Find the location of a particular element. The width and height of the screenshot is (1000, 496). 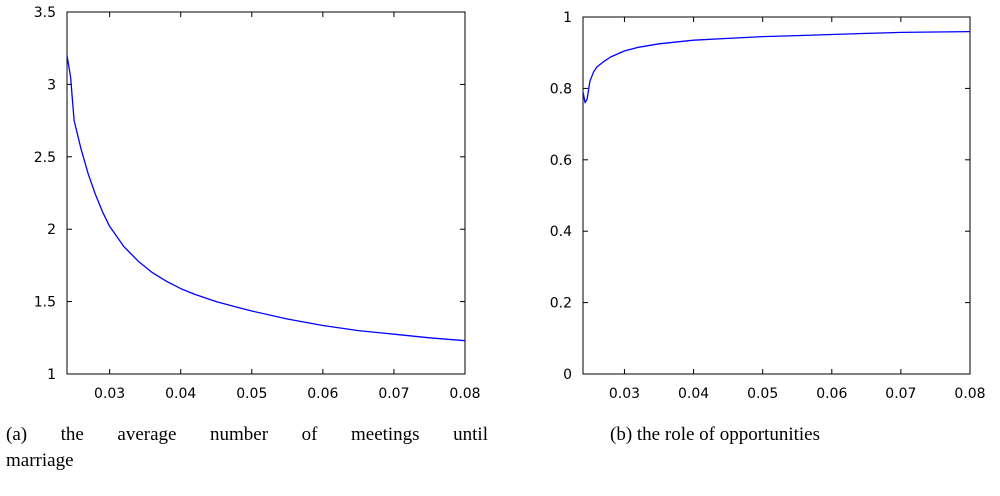

caption-a-word: number is located at coordinates (239, 434).